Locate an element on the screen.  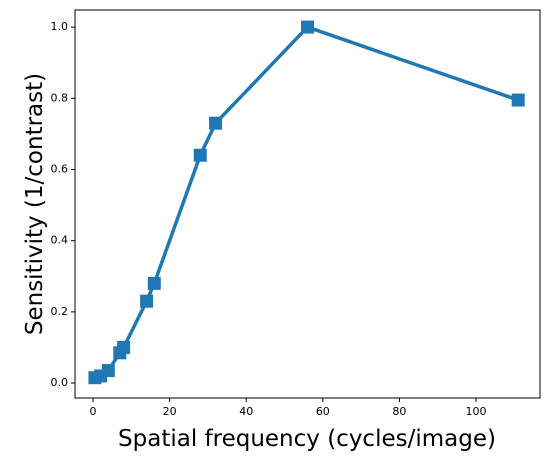
x-tick-label: 0 is located at coordinates (93, 411).